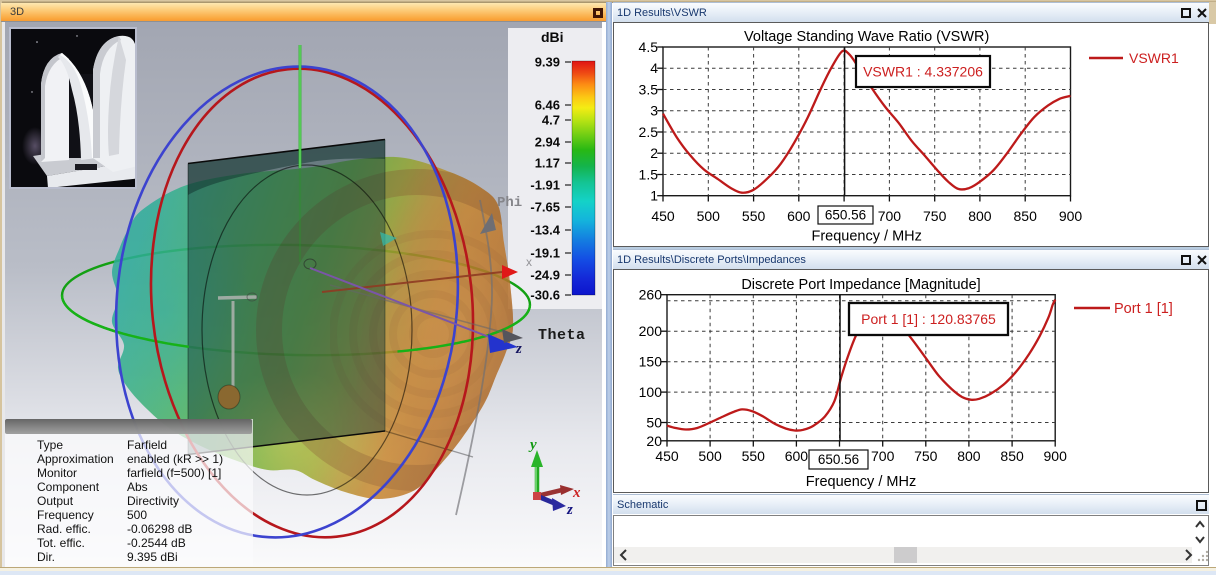 This screenshot has height=575, width=1216. What do you see at coordinates (68, 487) in the screenshot?
I see `svg-text: Component` at bounding box center [68, 487].